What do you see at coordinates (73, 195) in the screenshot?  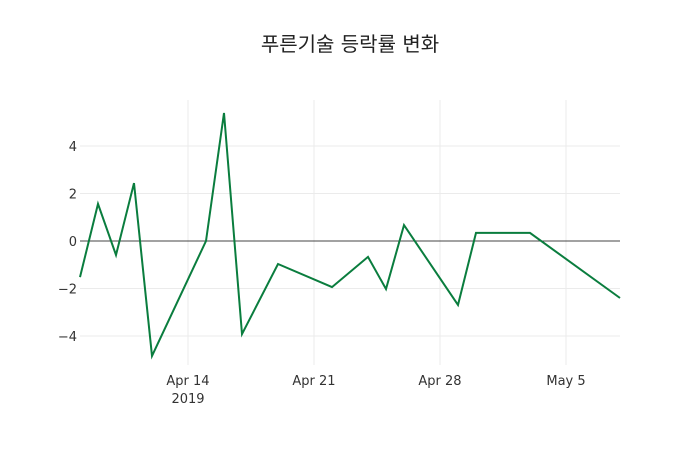 I see `y-tick-label: 2` at bounding box center [73, 195].